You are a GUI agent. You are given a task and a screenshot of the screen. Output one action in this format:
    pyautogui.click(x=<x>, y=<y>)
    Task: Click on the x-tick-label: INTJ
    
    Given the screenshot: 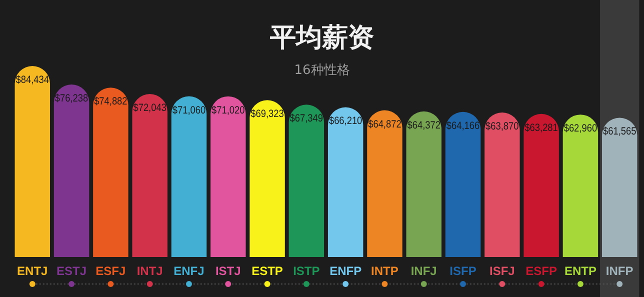 What is the action you would take?
    pyautogui.click(x=149, y=271)
    